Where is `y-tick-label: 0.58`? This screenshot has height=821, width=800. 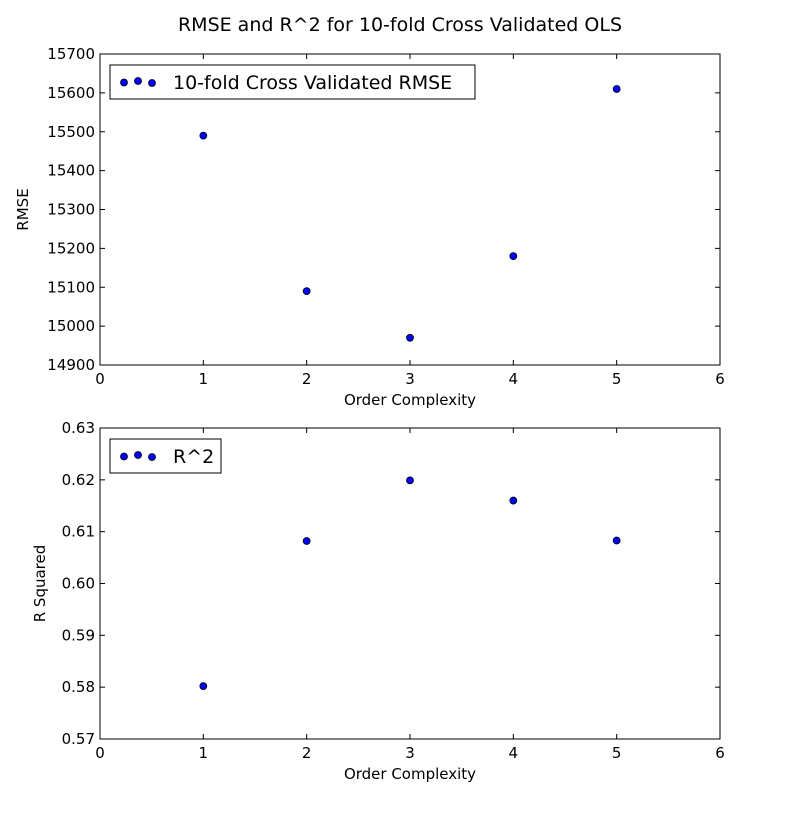 y-tick-label: 0.58 is located at coordinates (78, 687).